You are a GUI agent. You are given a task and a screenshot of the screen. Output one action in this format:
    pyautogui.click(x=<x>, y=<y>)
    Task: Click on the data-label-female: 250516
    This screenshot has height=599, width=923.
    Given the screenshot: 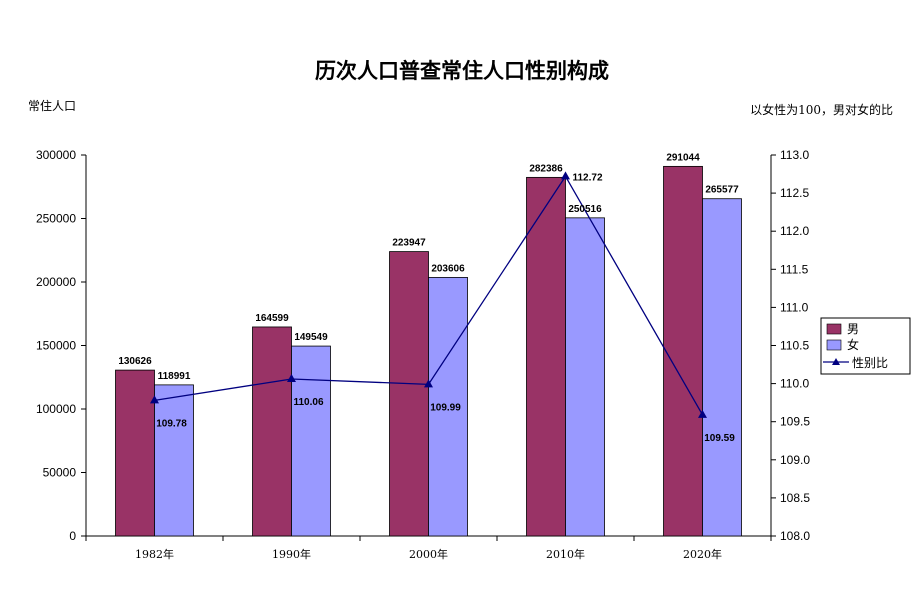 What is the action you would take?
    pyautogui.click(x=585, y=209)
    